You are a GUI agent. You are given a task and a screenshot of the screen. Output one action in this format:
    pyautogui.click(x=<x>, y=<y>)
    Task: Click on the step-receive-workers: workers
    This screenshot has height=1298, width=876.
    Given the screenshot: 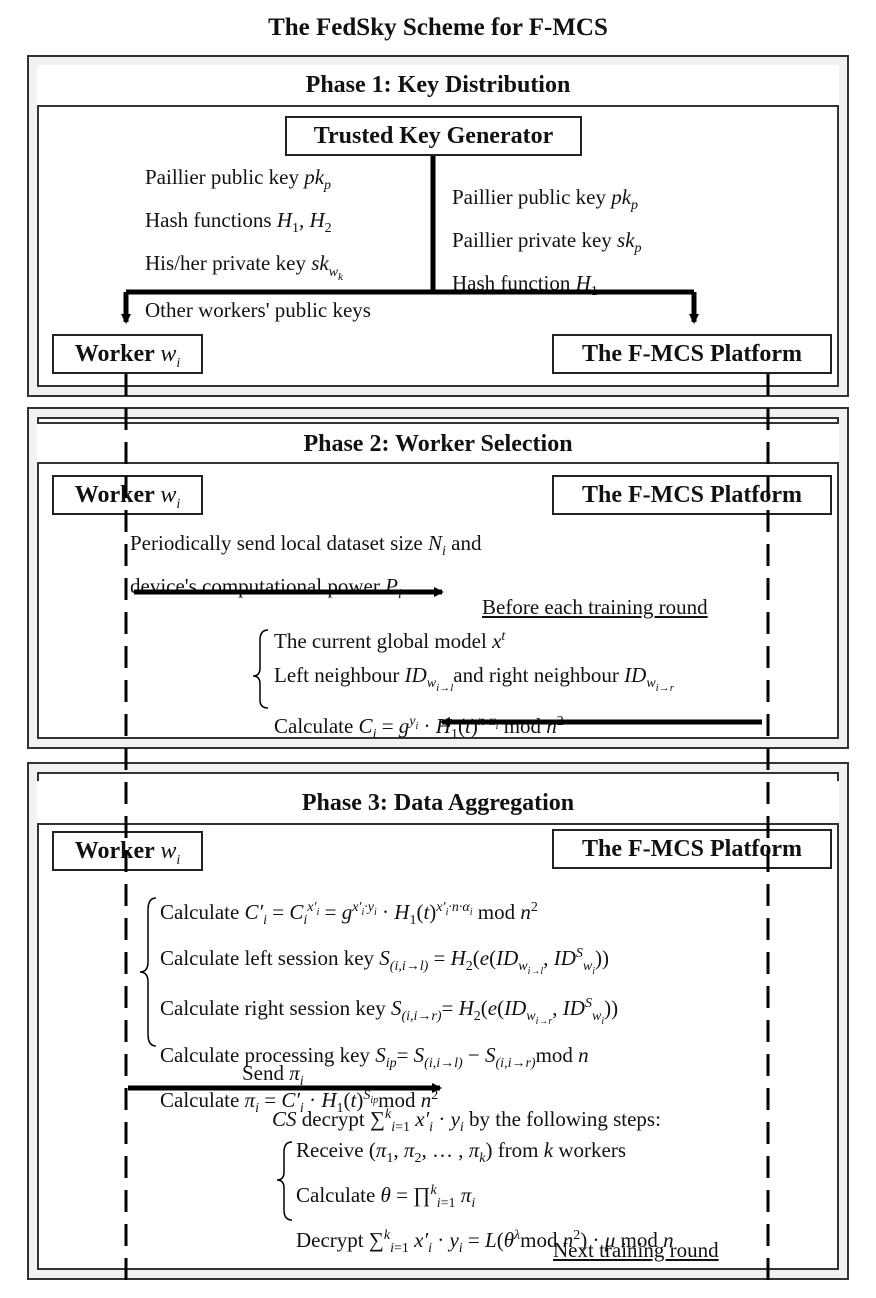 What is the action you would take?
    pyautogui.click(x=589, y=1150)
    